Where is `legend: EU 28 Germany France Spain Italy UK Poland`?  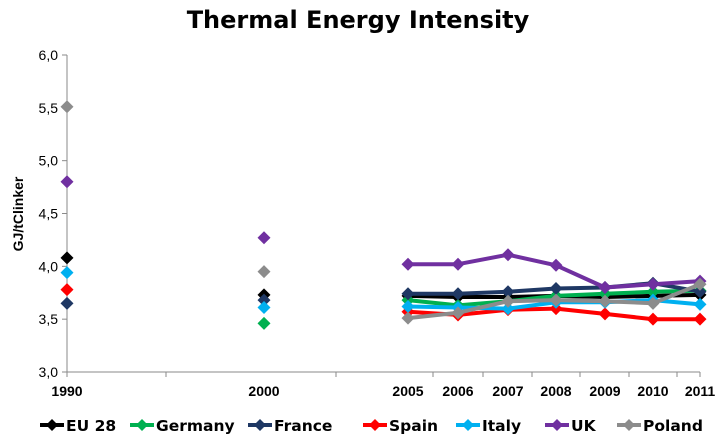 legend: EU 28 Germany France Spain Italy UK Poland is located at coordinates (371, 426).